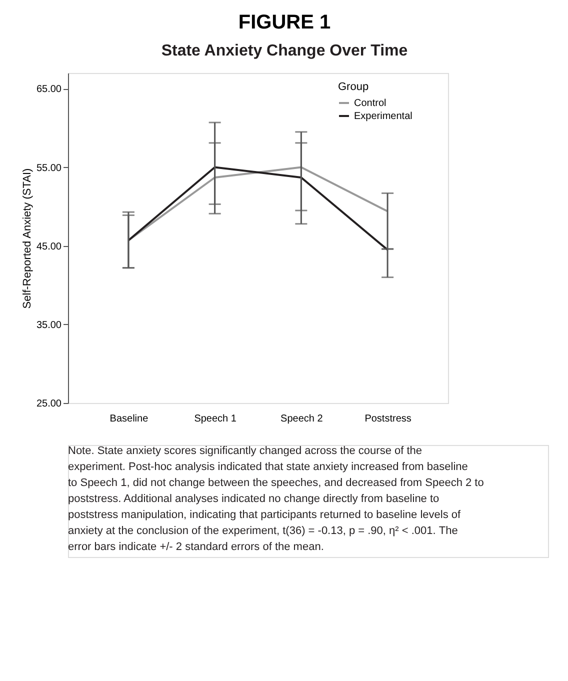 The image size is (568, 681). I want to click on y-tick-label: 65.00, so click(49, 90).